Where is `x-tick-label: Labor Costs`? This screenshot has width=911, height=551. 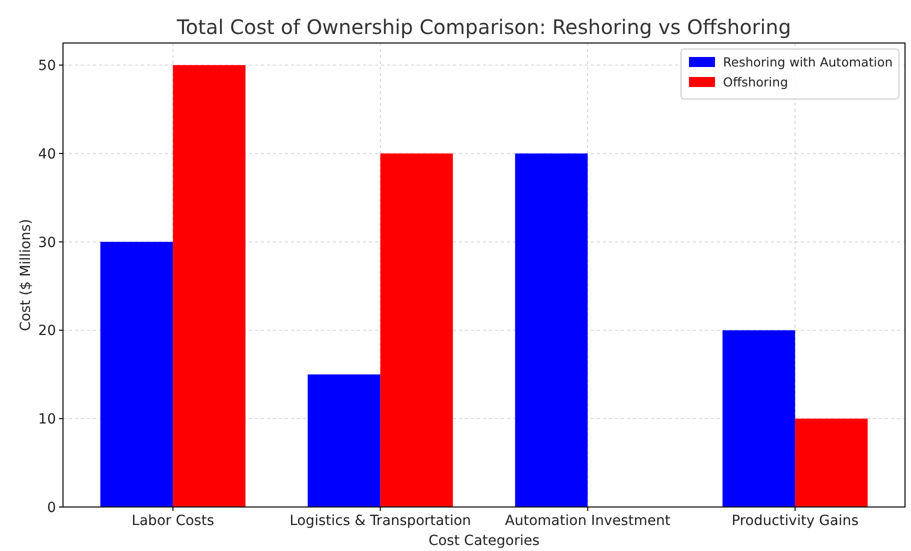
x-tick-label: Labor Costs is located at coordinates (173, 521).